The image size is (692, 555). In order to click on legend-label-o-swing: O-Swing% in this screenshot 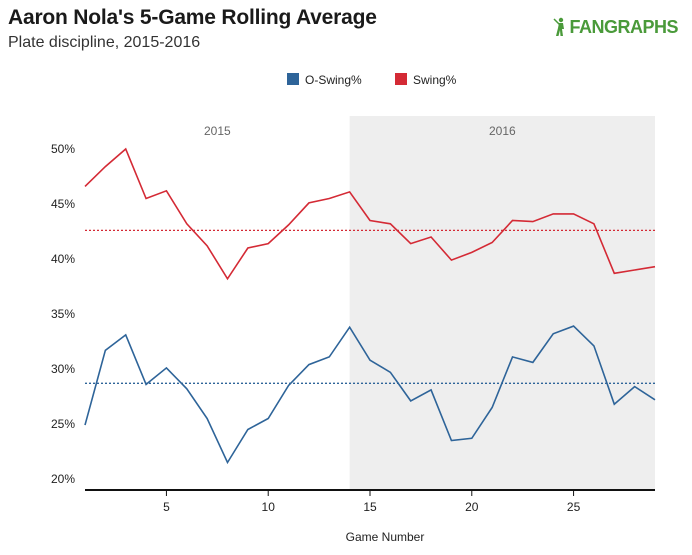, I will do `click(333, 80)`.